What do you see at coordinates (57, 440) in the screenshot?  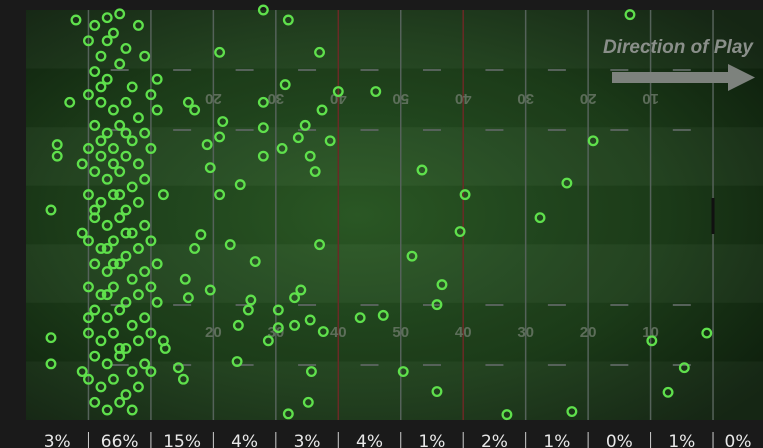 I see `zone-share: 3%` at bounding box center [57, 440].